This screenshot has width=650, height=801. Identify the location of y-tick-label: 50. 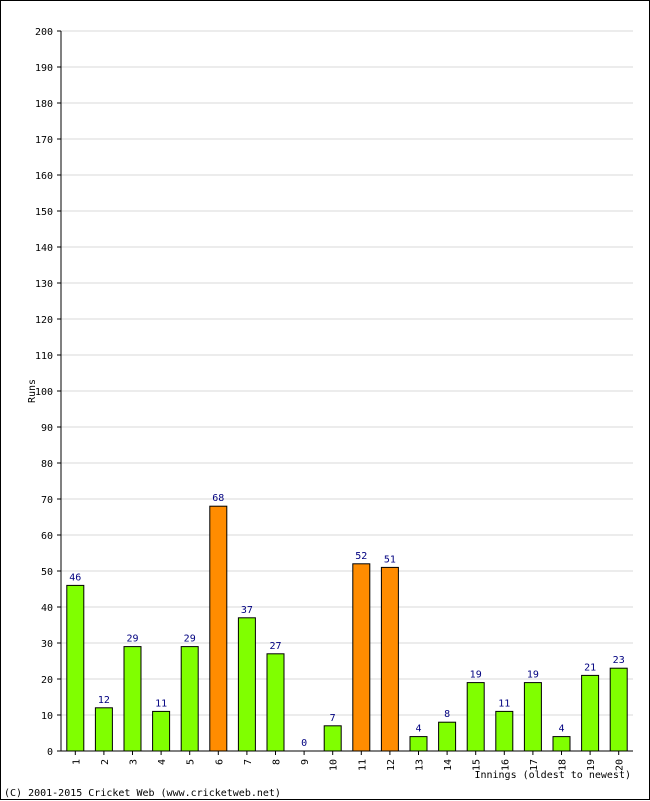
(47, 572).